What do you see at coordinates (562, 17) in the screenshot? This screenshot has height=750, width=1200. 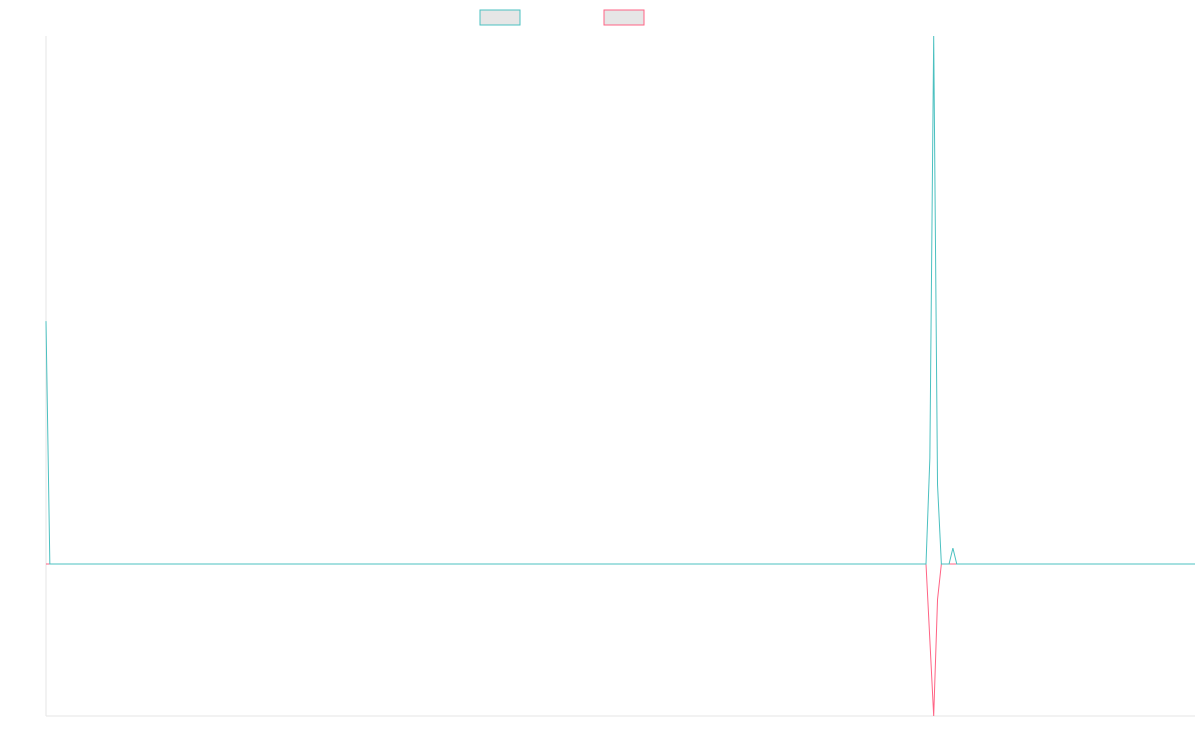 I see `legend` at bounding box center [562, 17].